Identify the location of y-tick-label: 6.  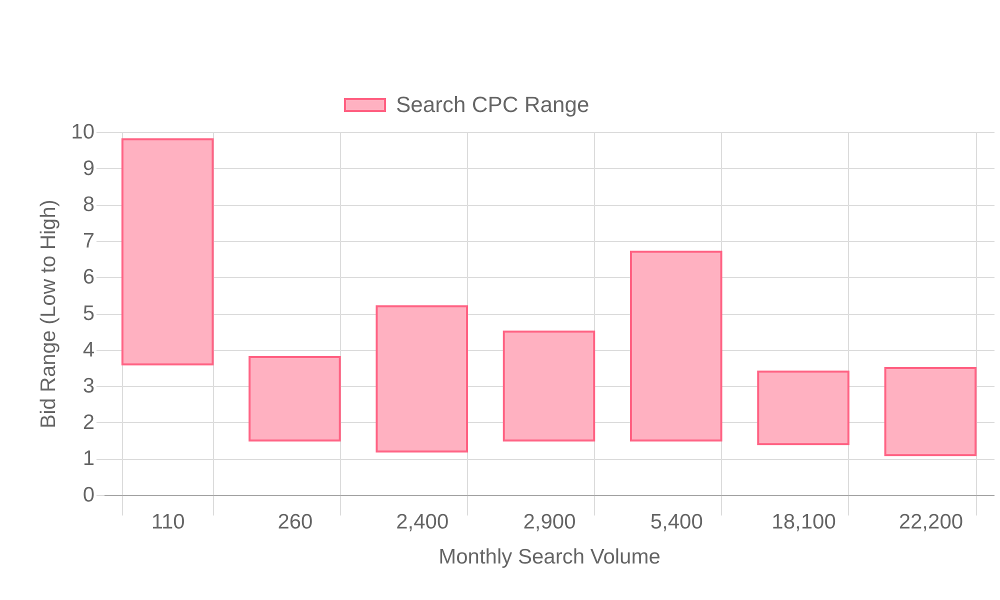
(88, 277).